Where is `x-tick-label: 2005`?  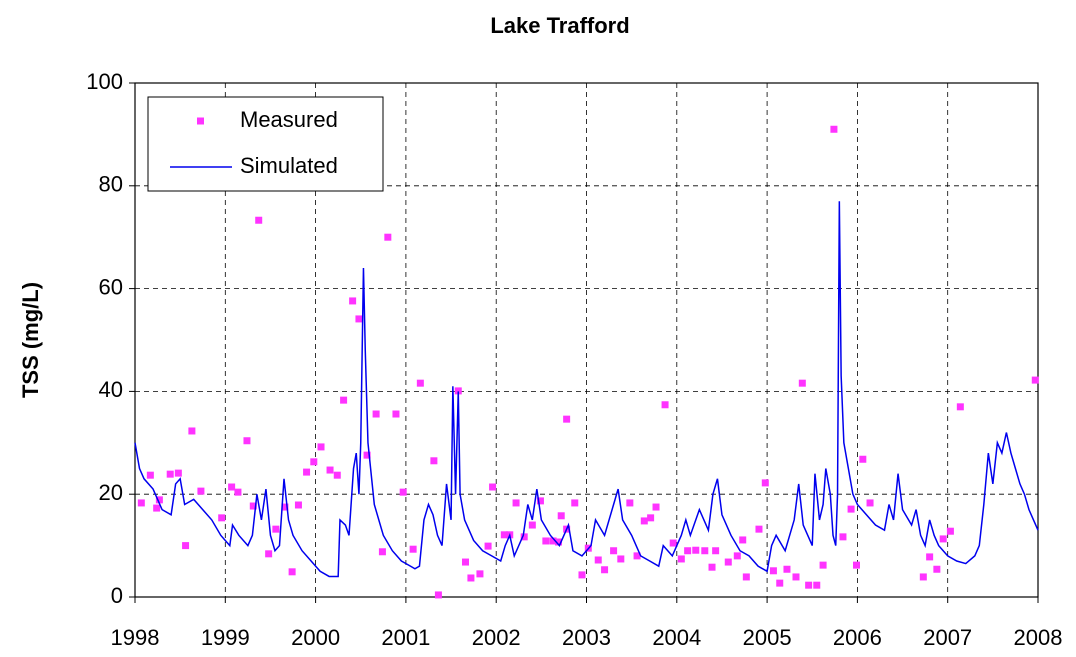
x-tick-label: 2005 is located at coordinates (767, 637).